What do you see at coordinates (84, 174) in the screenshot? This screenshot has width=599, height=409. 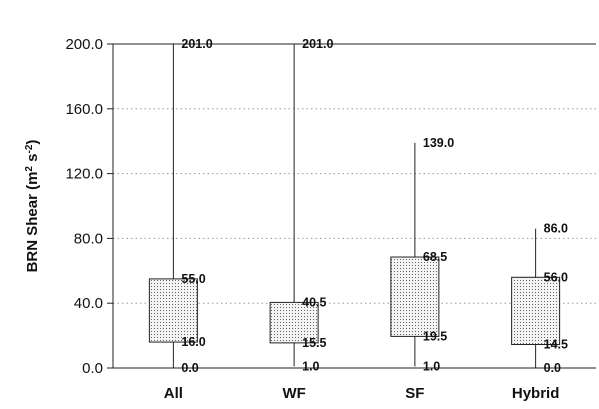 I see `y-tick-label: 120.0` at bounding box center [84, 174].